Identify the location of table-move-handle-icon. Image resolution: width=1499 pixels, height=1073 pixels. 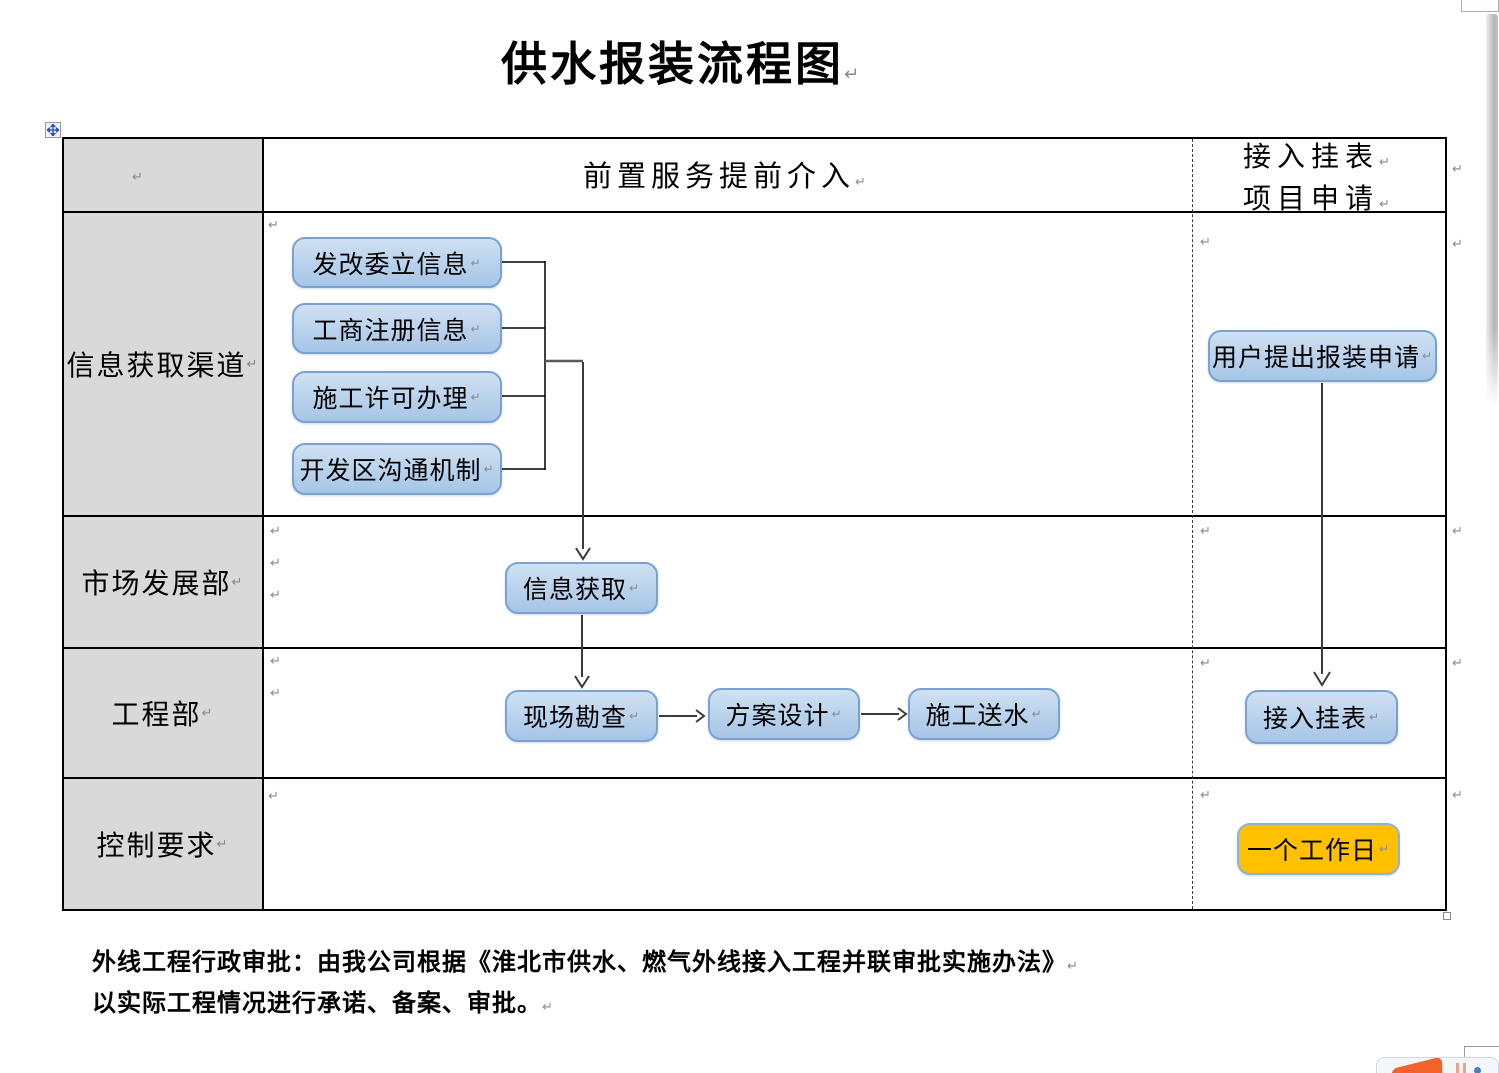
(53, 130).